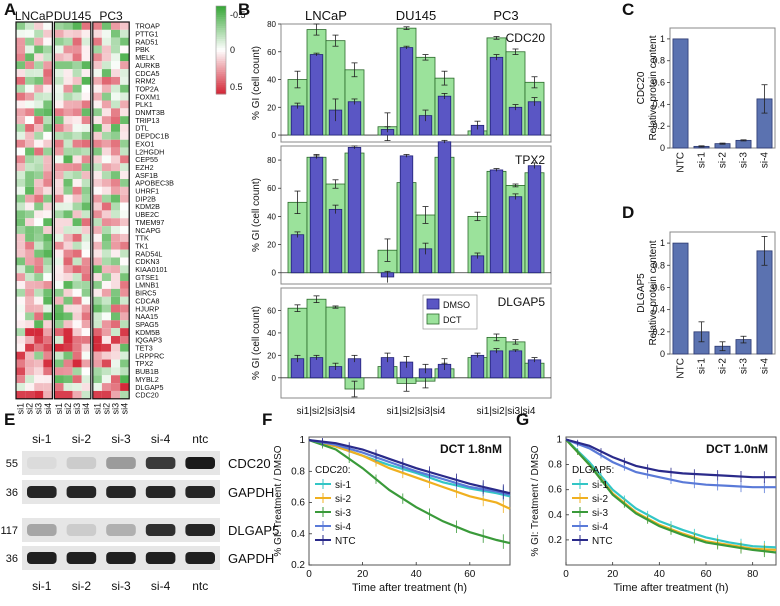 Image resolution: width=780 pixels, height=606 pixels. Describe the element at coordinates (271, 160) in the screenshot. I see `y-tick-label: 80` at that location.